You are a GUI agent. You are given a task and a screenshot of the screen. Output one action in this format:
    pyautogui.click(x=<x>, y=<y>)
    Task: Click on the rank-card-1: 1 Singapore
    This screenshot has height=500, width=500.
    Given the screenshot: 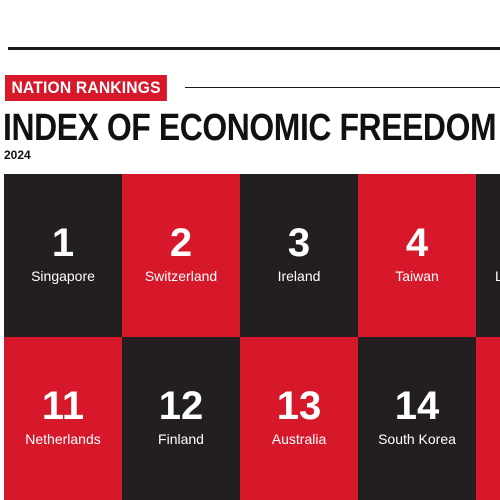 What is the action you would take?
    pyautogui.click(x=63, y=255)
    